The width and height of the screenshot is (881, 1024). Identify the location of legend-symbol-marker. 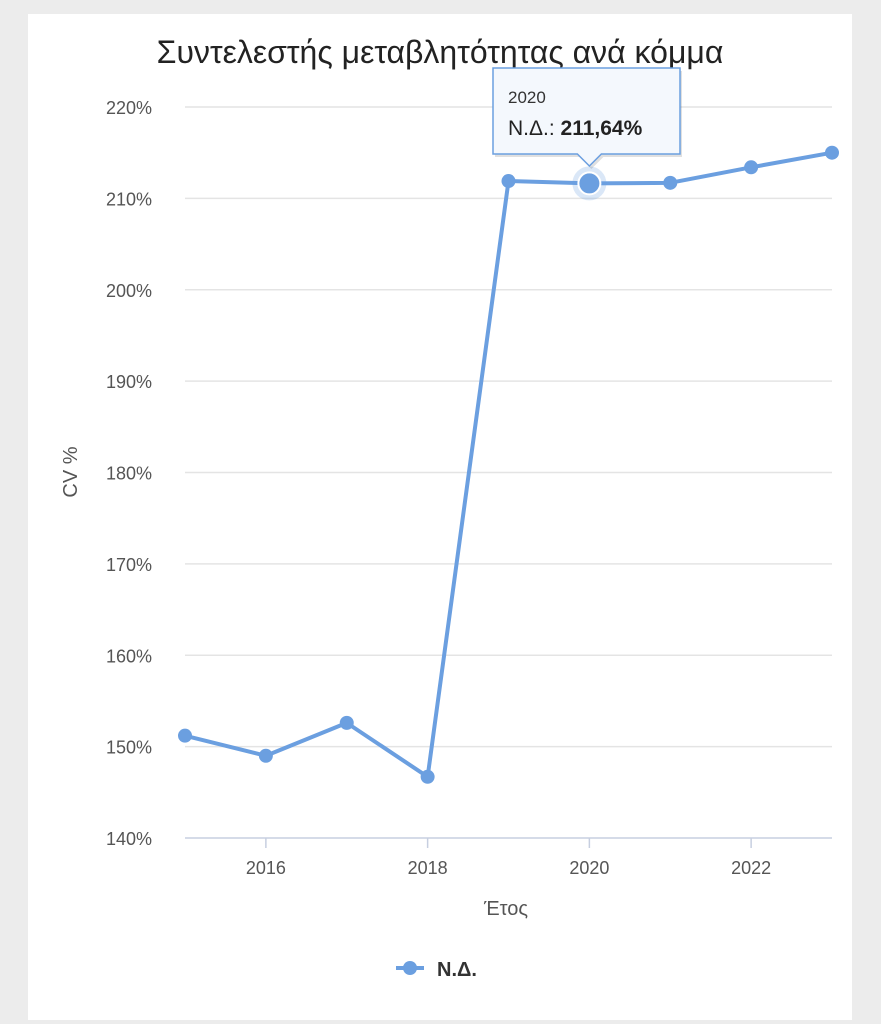
(410, 968).